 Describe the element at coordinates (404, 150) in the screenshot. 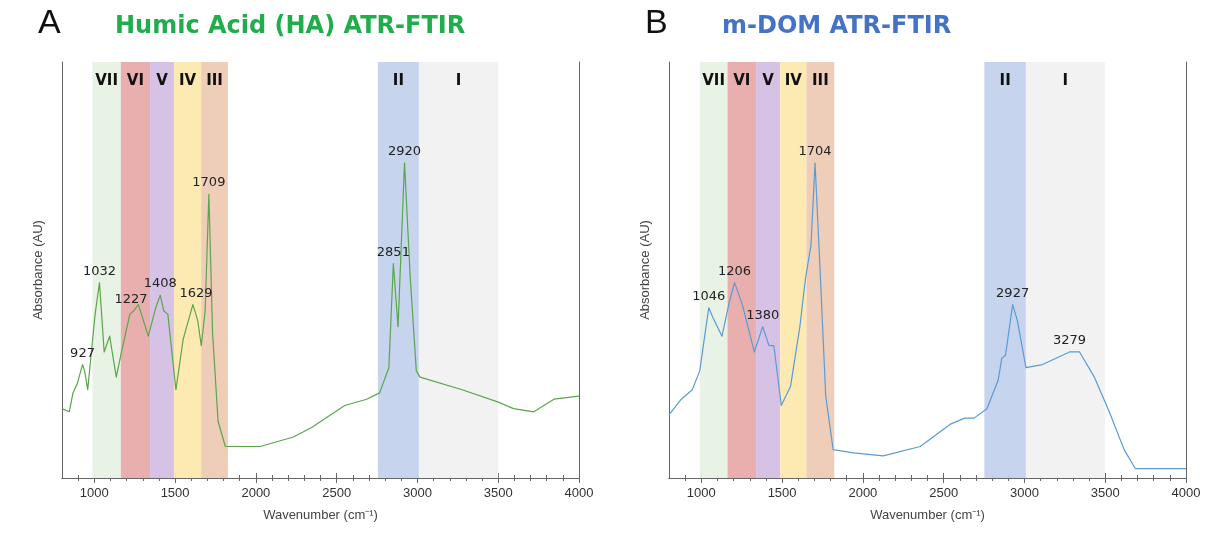

I see `annotation: 2920` at that location.